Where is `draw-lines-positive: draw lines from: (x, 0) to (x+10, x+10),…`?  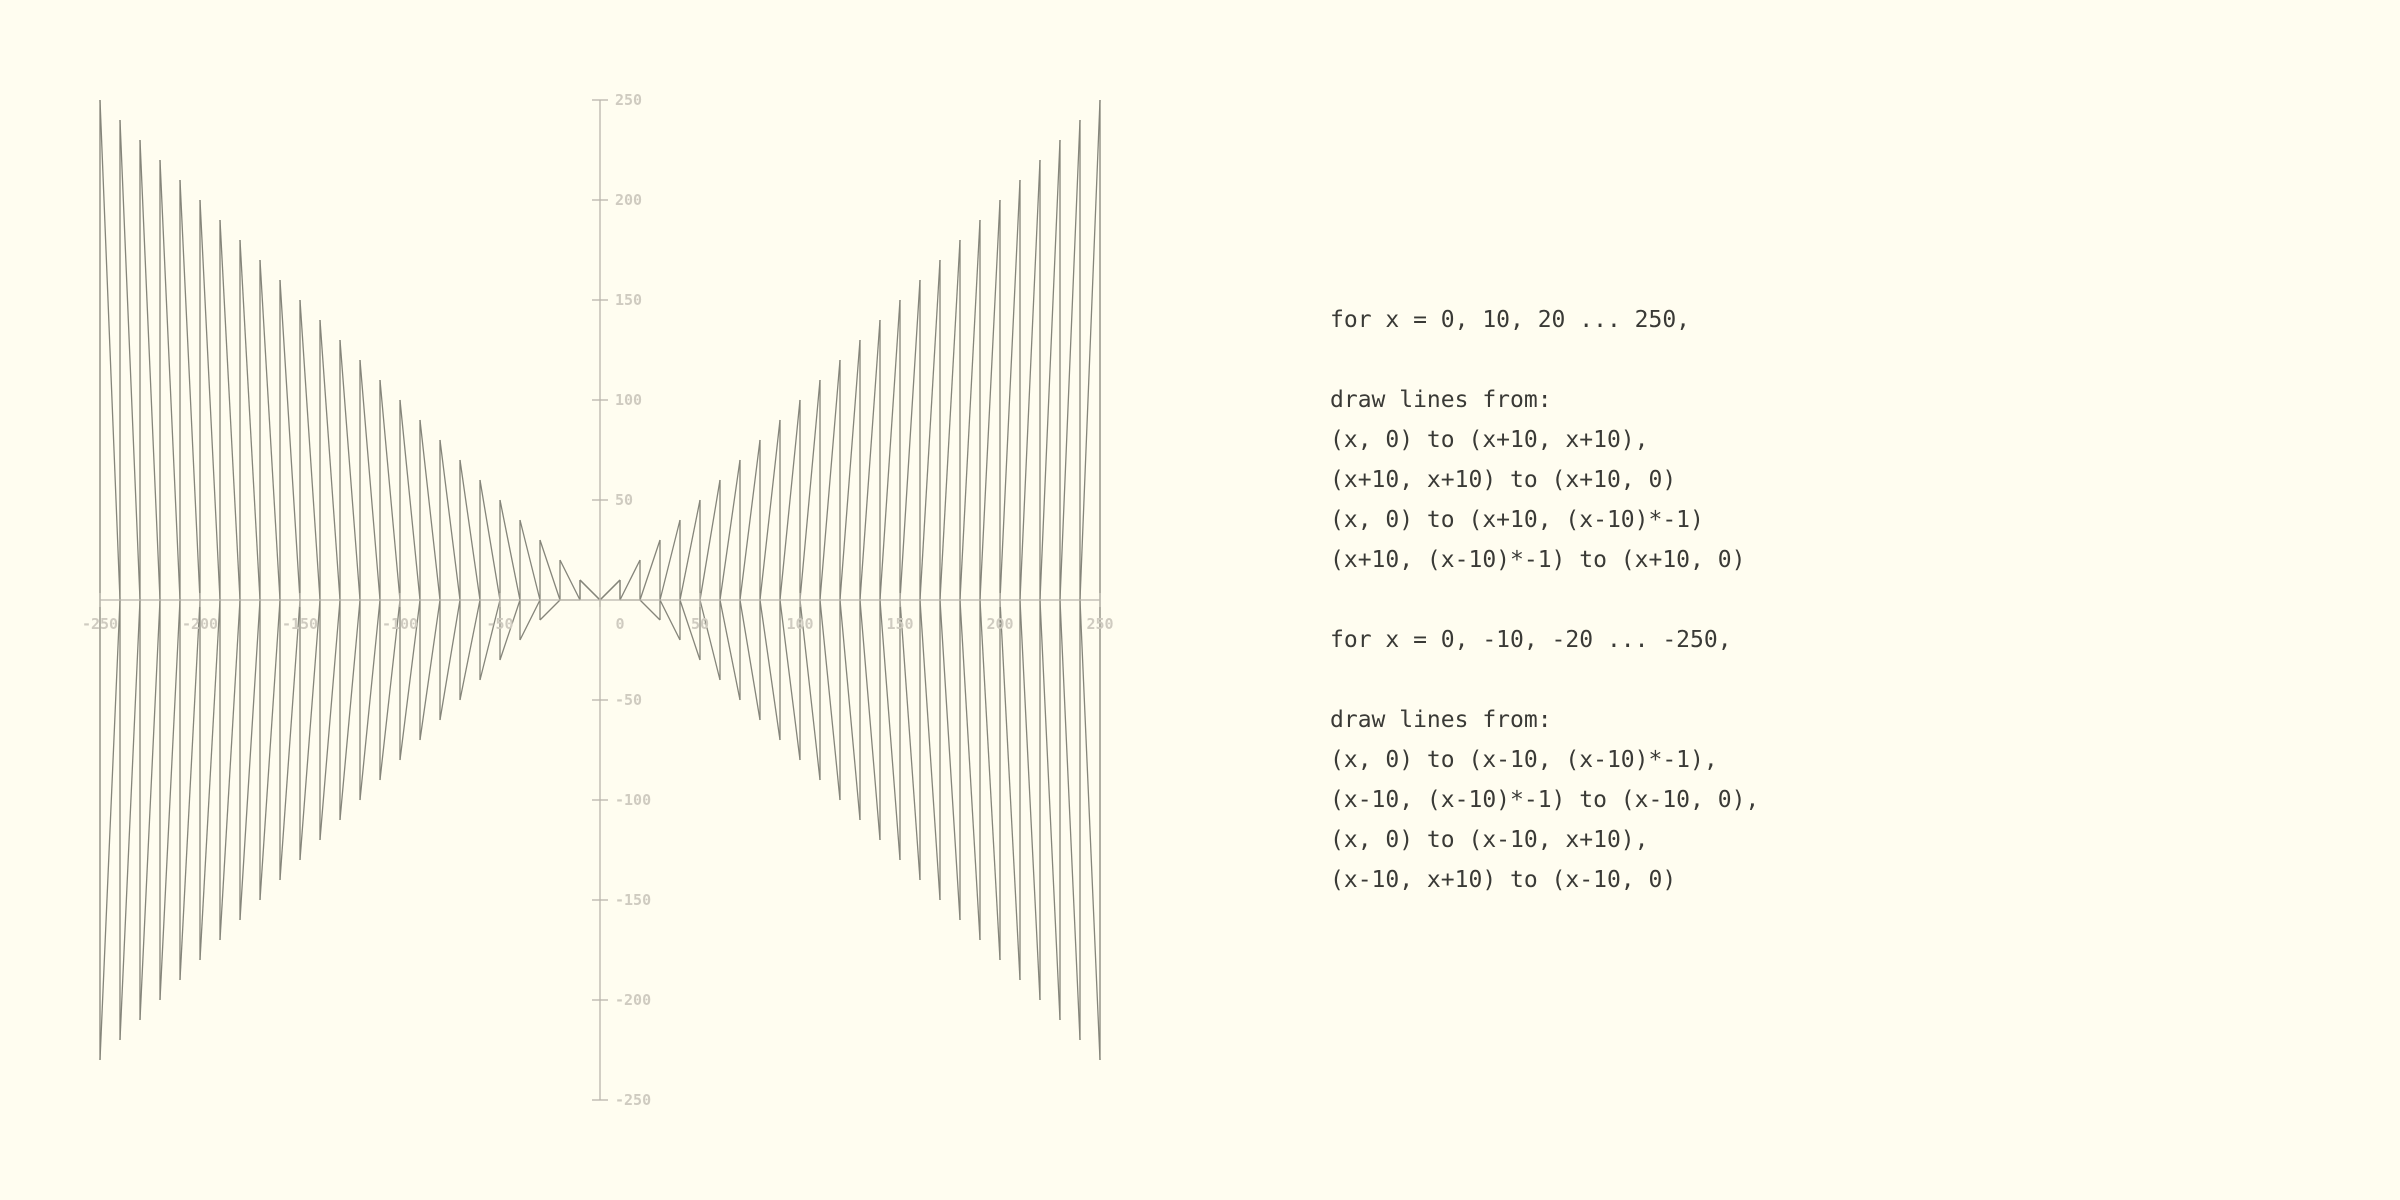
draw-lines-positive: draw lines from: (x, 0) to (x+10, x+10),… is located at coordinates (1830, 480).